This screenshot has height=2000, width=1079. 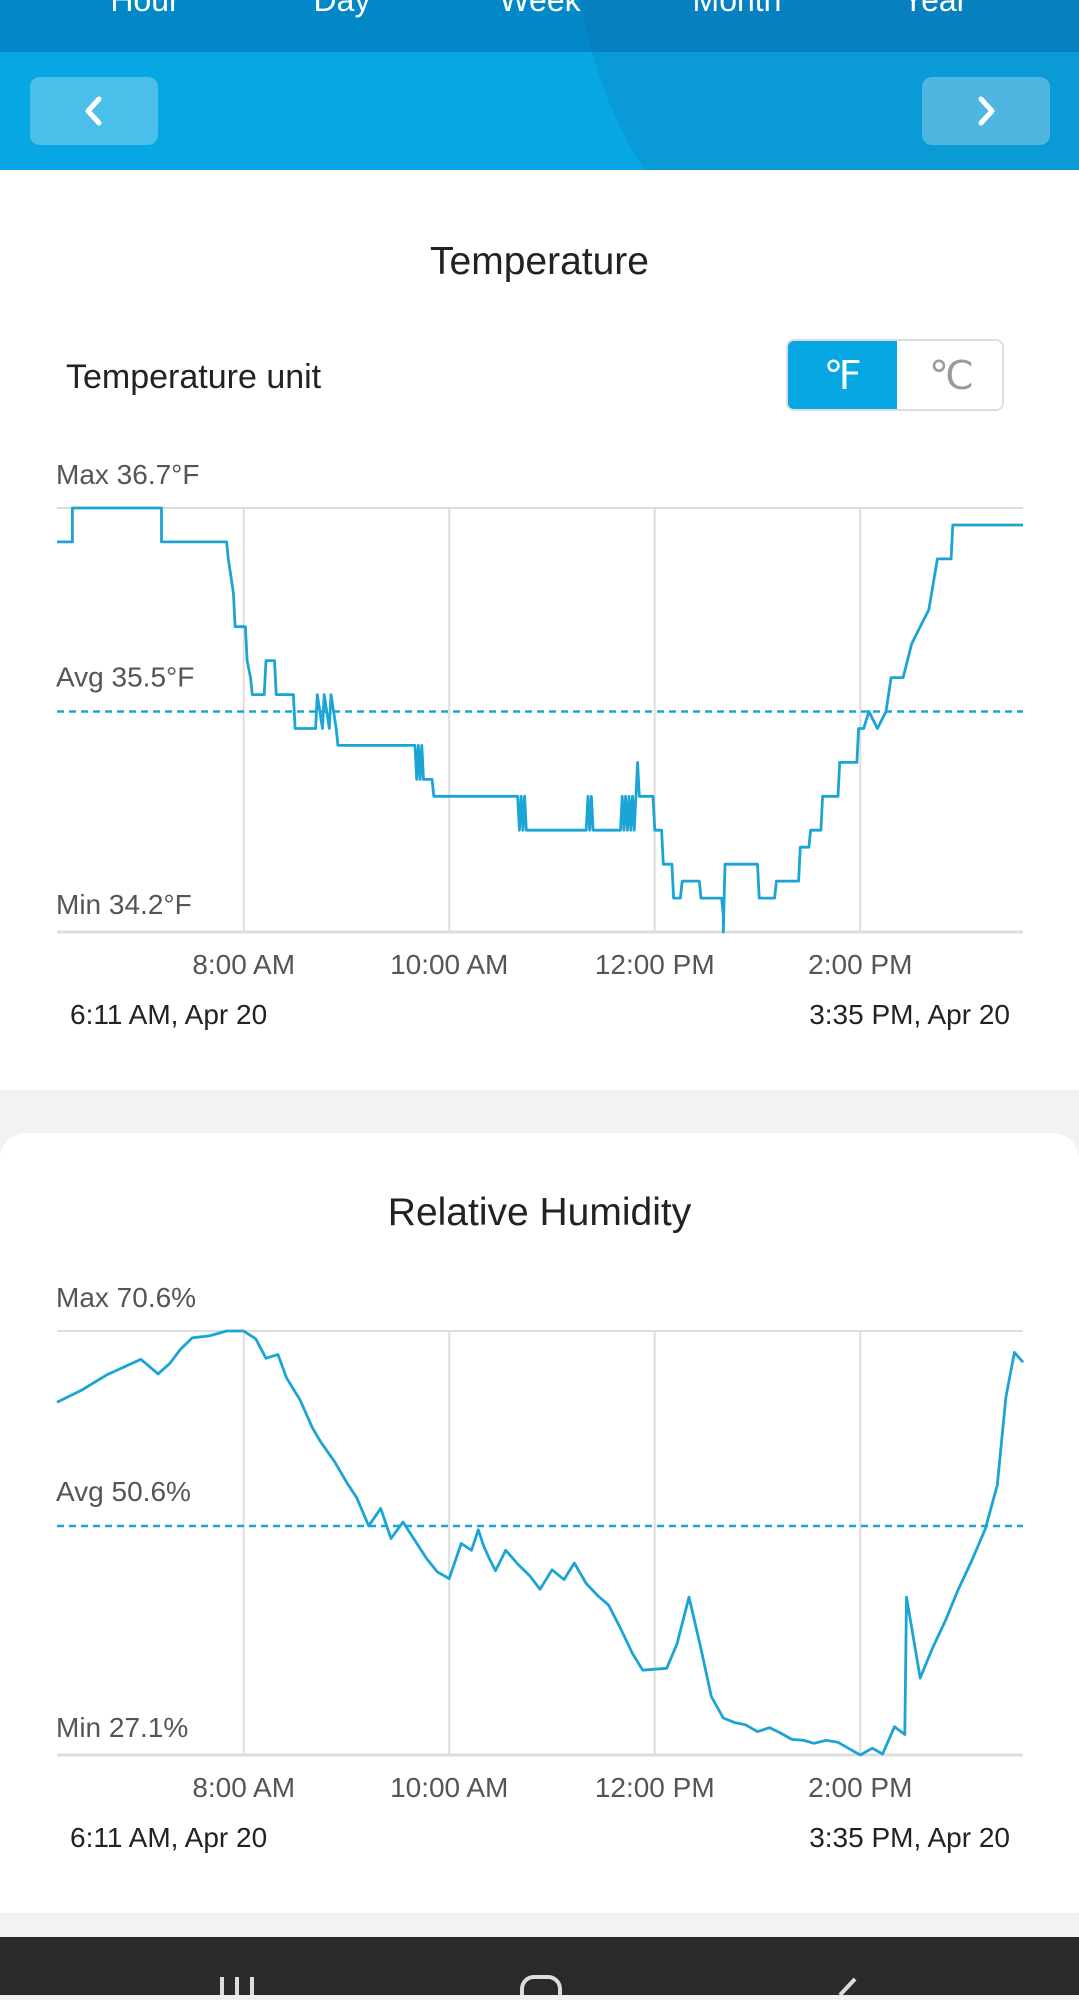 What do you see at coordinates (539, 1968) in the screenshot?
I see `system-navigation-bar` at bounding box center [539, 1968].